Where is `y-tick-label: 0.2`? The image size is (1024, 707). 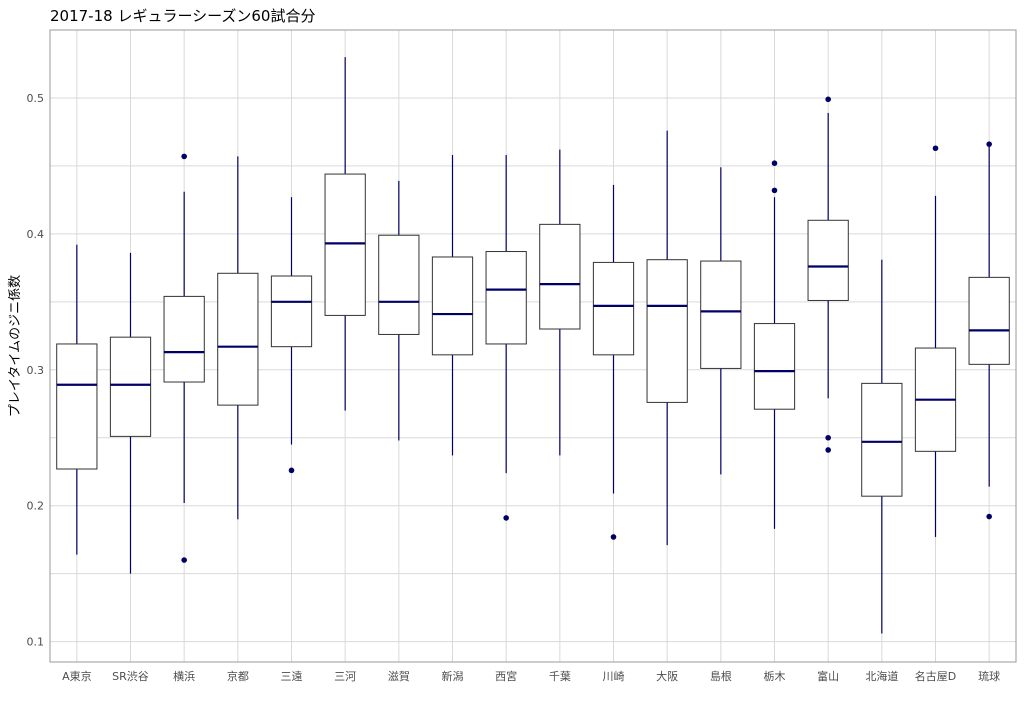
y-tick-label: 0.2 is located at coordinates (36, 506).